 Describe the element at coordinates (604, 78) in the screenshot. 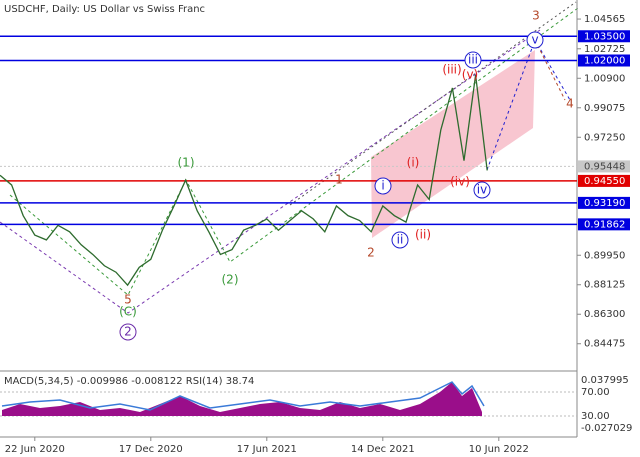

I see `y-tick-label: 1.00900` at that location.